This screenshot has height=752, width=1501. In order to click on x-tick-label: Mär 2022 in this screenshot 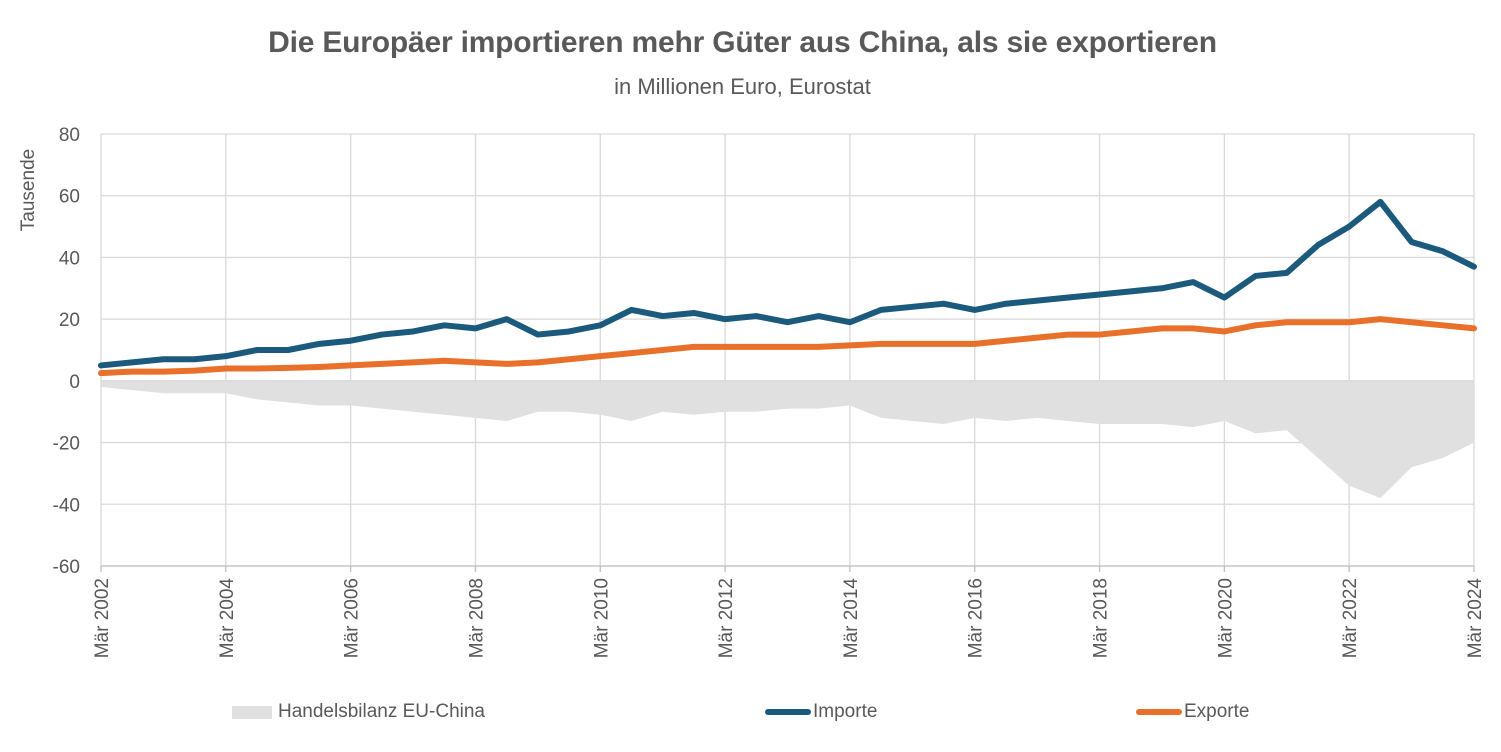, I will do `click(1350, 618)`.